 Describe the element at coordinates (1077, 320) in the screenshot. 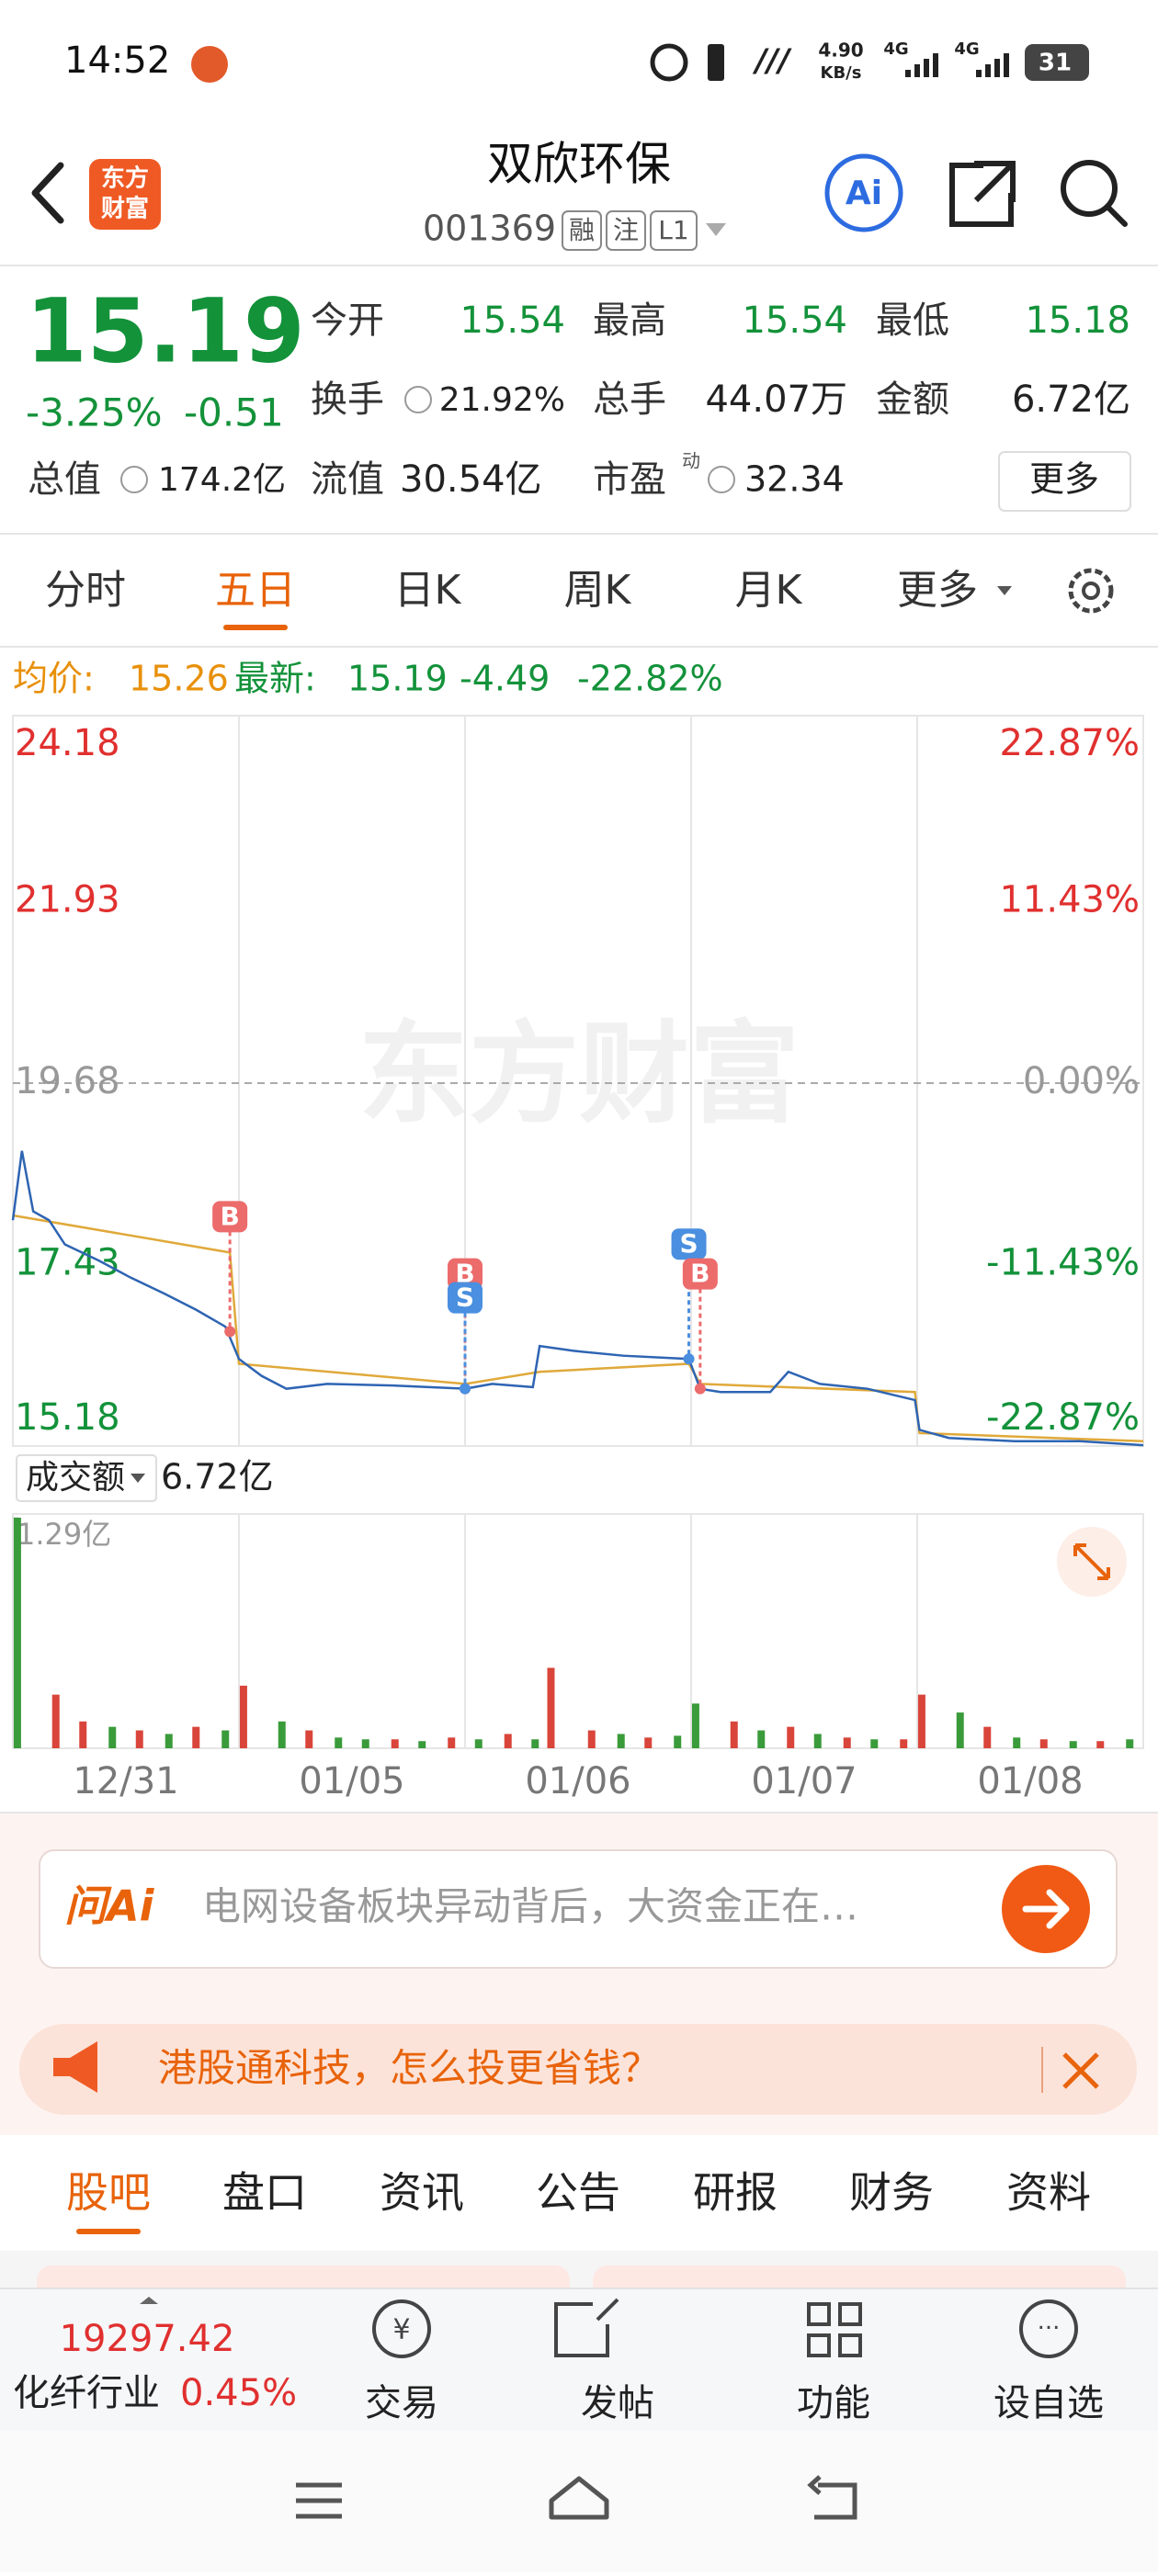

I see `field-value: 15.18` at that location.